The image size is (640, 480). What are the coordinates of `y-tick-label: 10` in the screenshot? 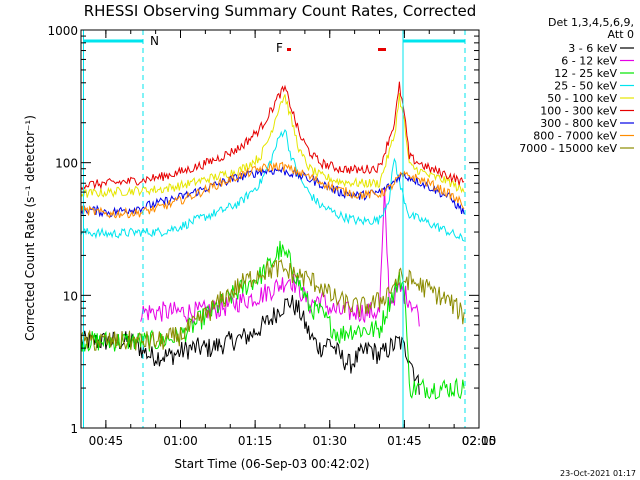 It's located at (70, 296).